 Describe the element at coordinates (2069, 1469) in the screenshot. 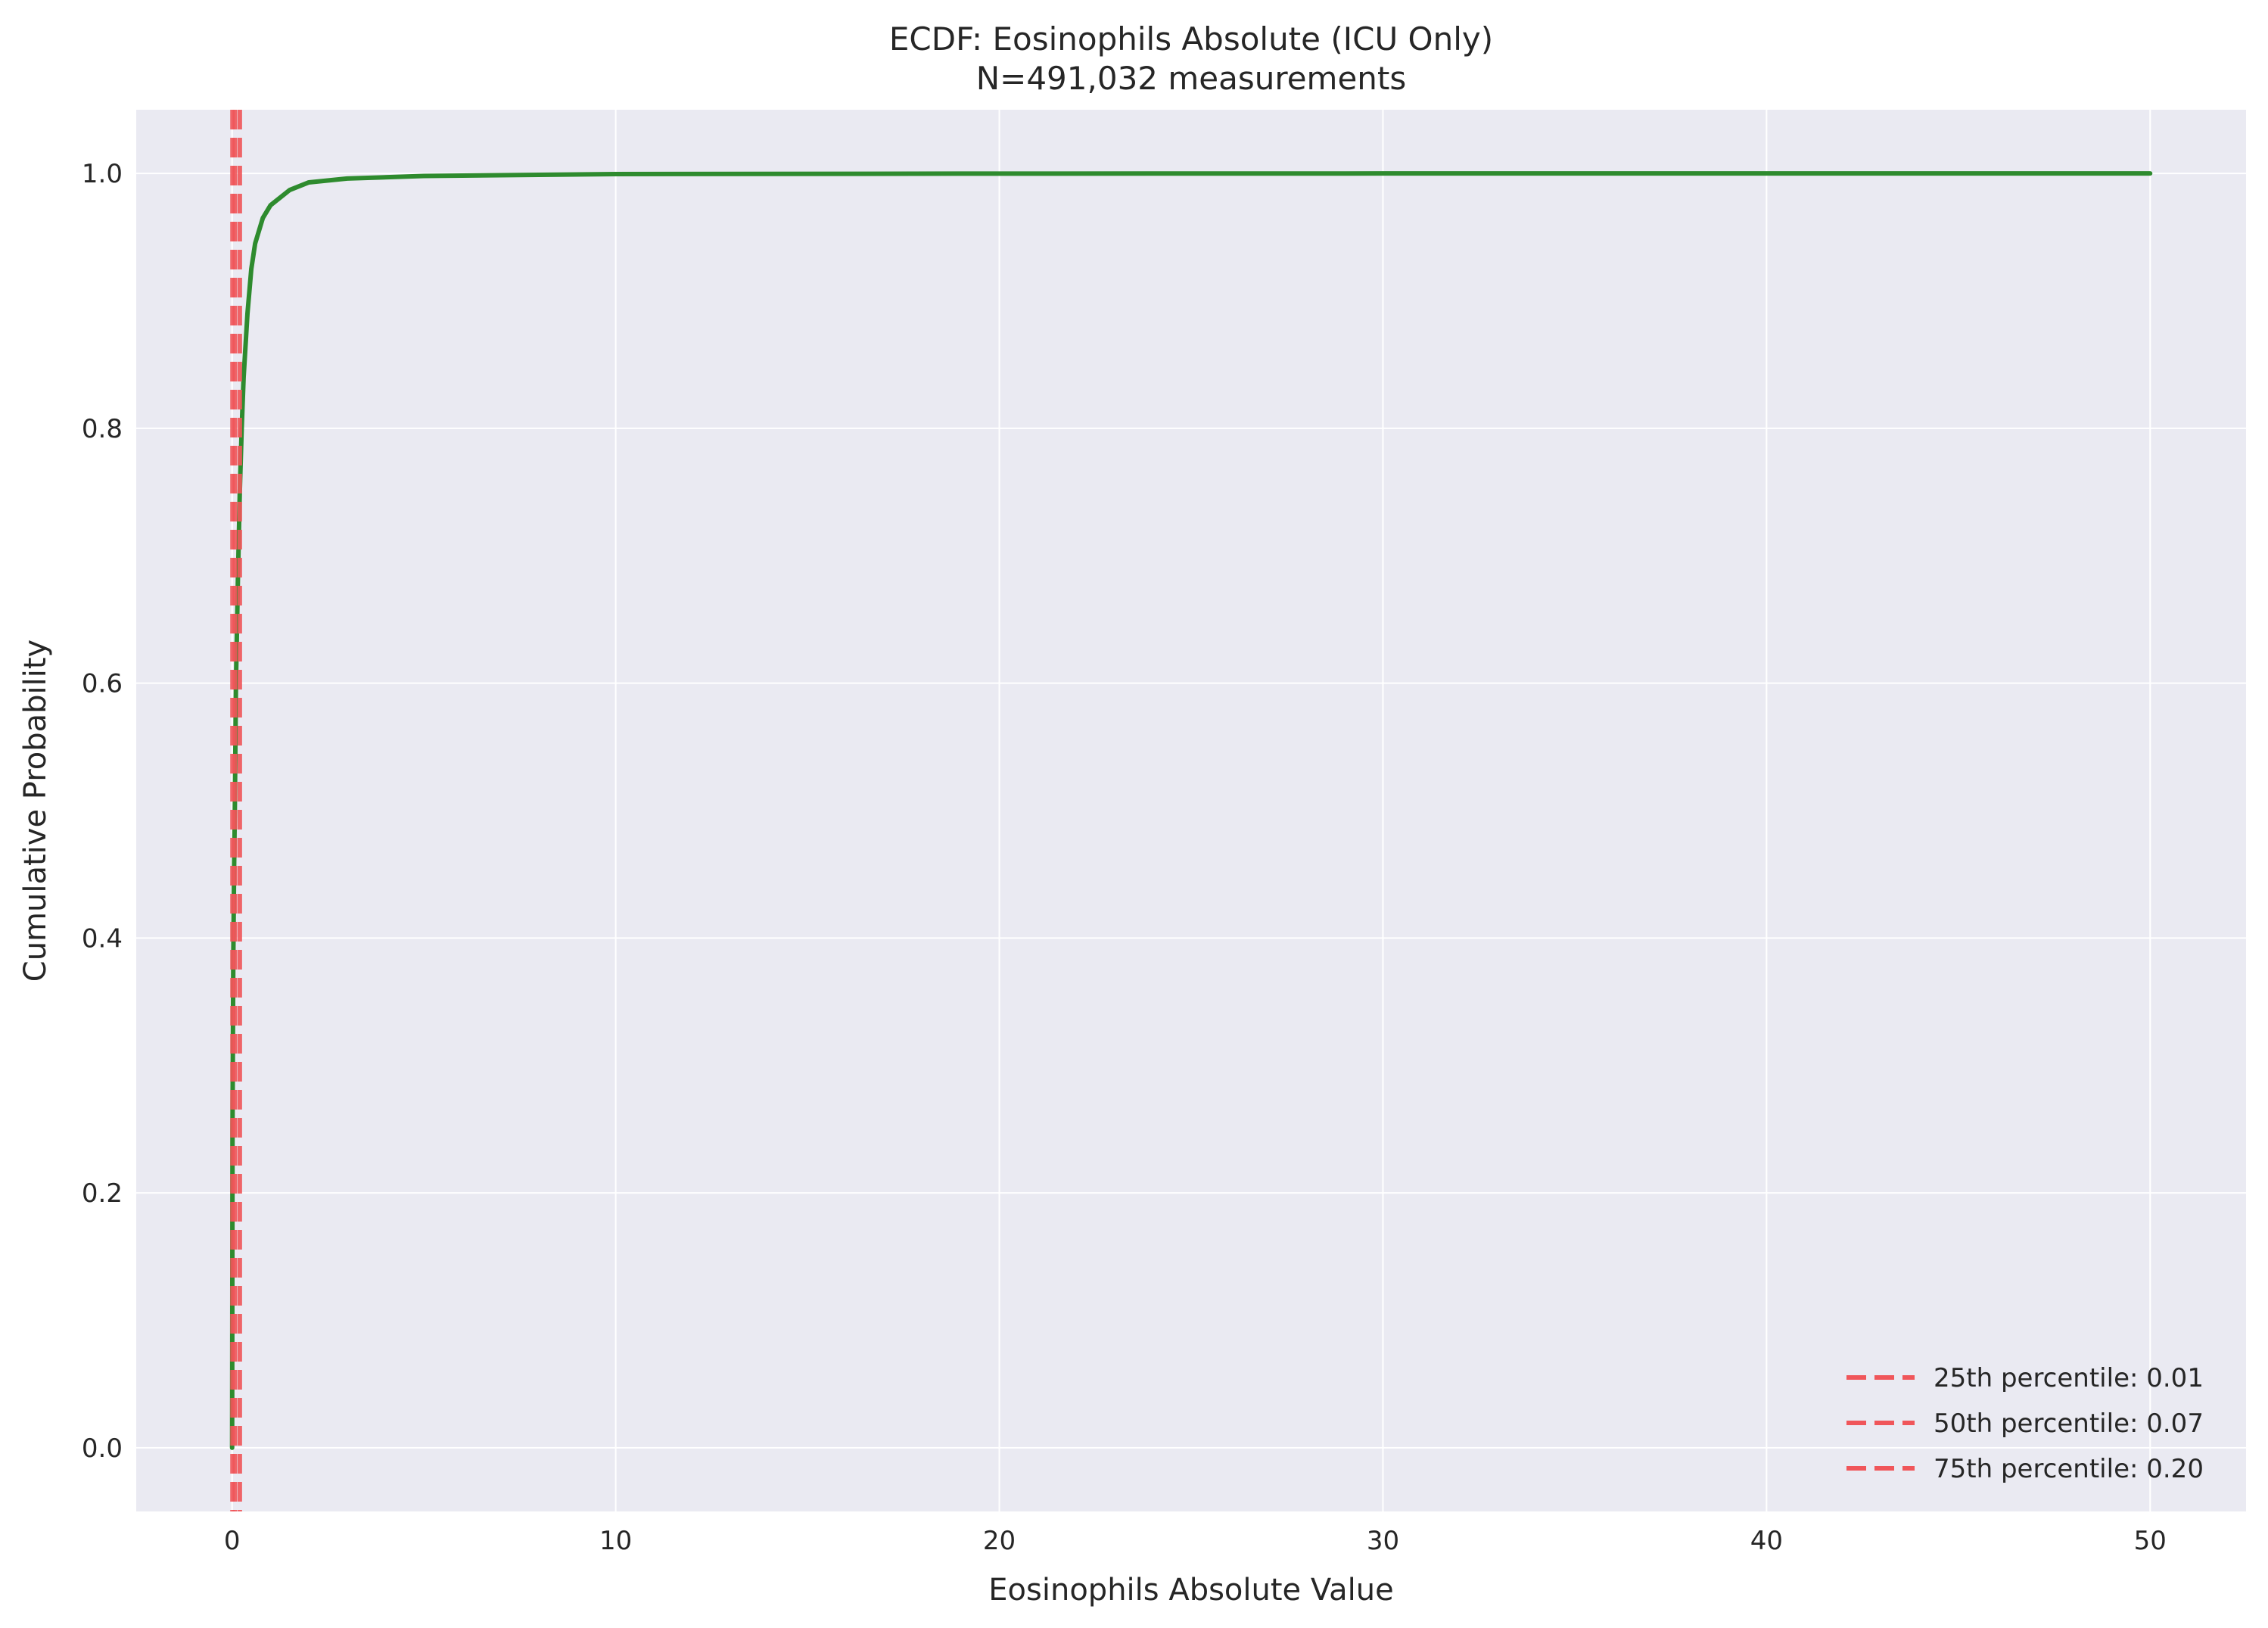

I see `legend-label: 75th percentile: 0.20` at that location.